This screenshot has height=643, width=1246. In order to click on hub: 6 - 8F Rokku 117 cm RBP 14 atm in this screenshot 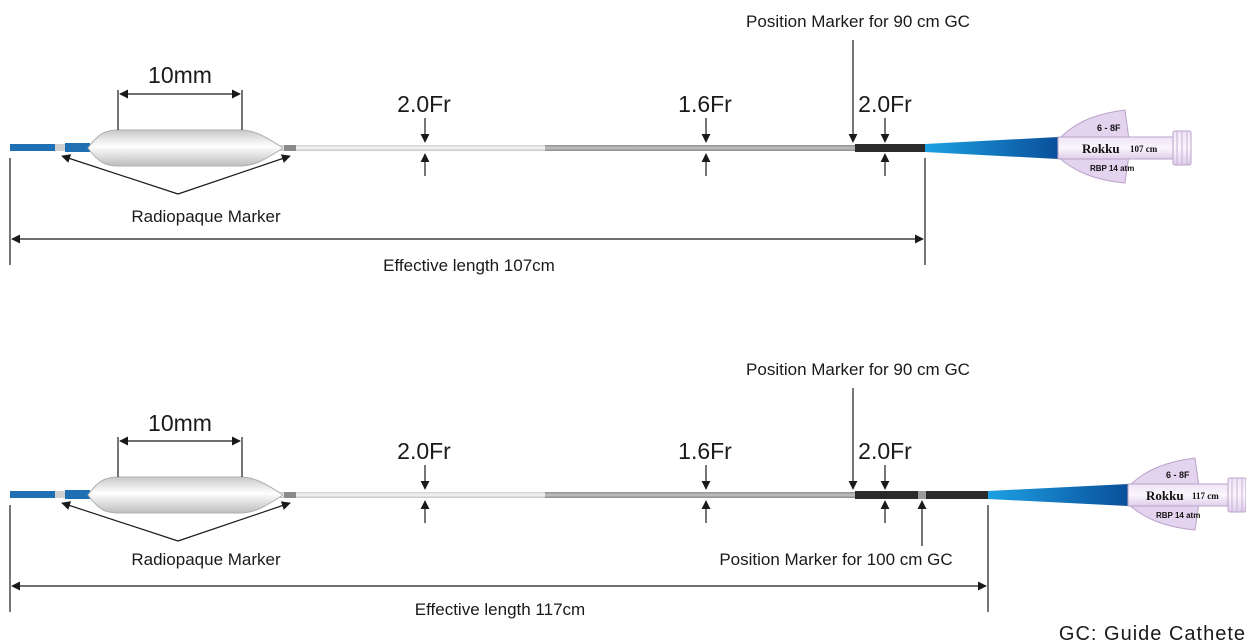, I will do `click(1186, 494)`.